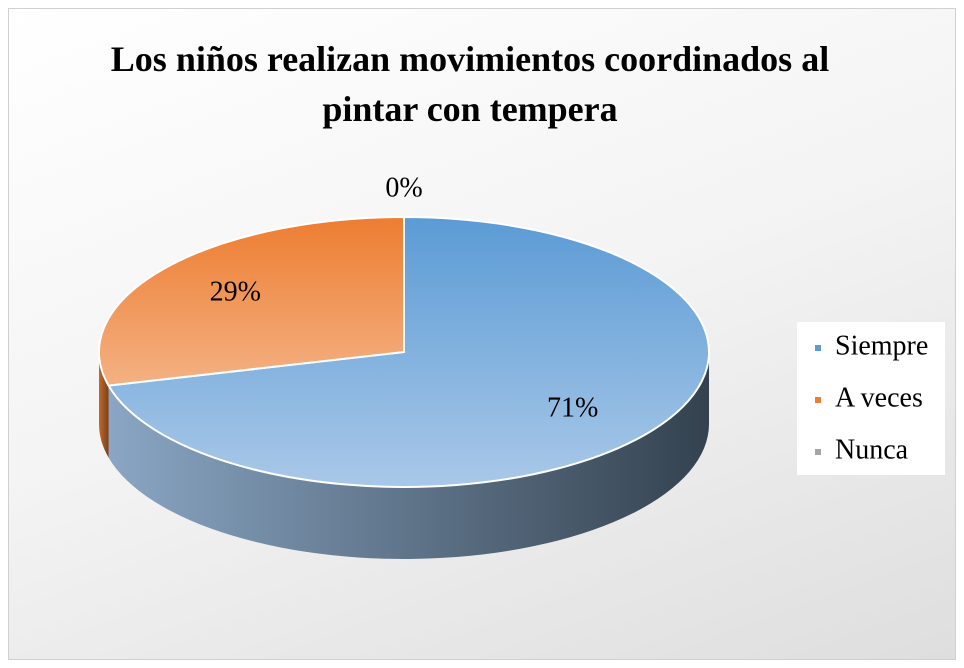  I want to click on slice, so click(251, 301).